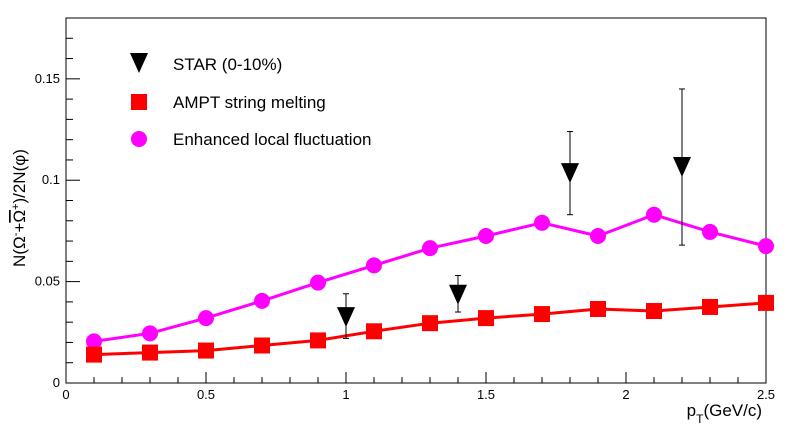 Image resolution: width=792 pixels, height=436 pixels. I want to click on x-tick-label: 1.5, so click(486, 394).